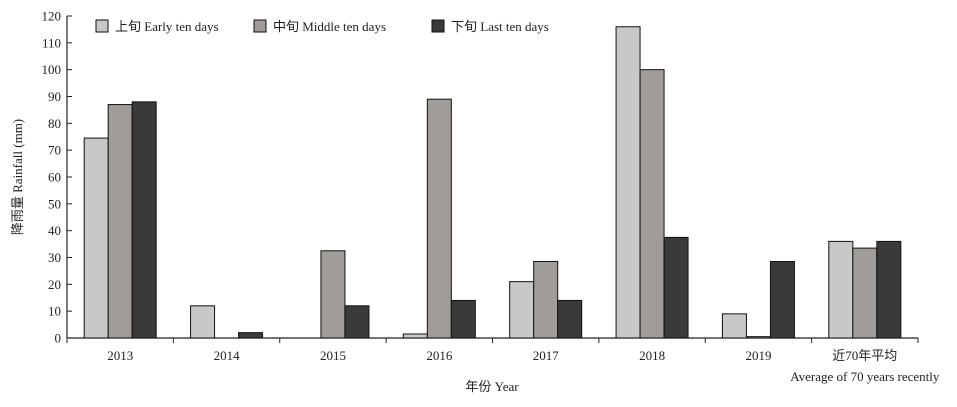  Describe the element at coordinates (52, 16) in the screenshot. I see `y-tick-label: 120` at that location.